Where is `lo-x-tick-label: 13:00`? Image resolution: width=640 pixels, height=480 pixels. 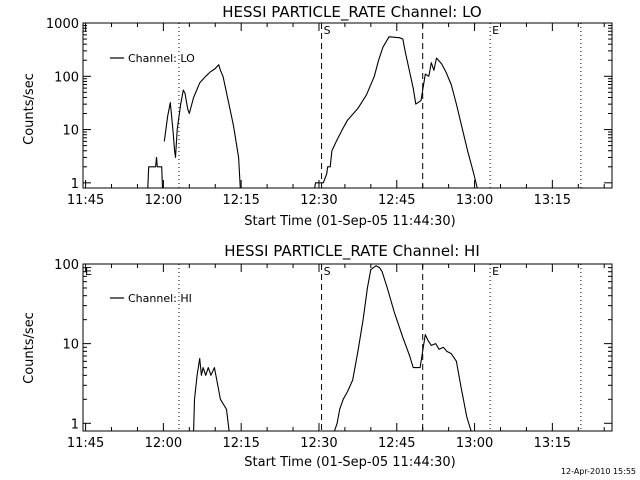
lo-x-tick-label: 13:00 is located at coordinates (474, 200).